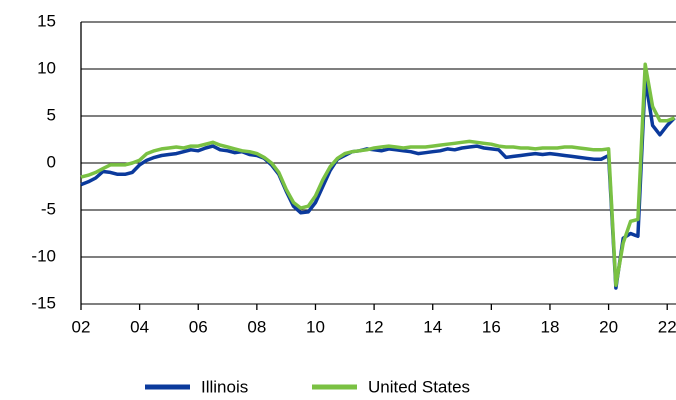 The image size is (676, 400). I want to click on y-tick-label: 5, so click(51, 114).